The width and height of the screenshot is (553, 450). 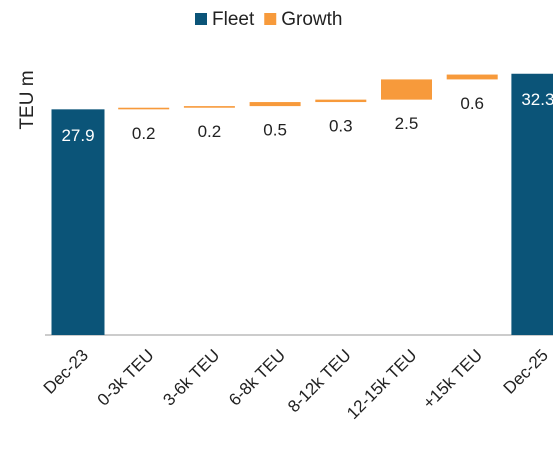 What do you see at coordinates (407, 123) in the screenshot?
I see `data-label: 2.5` at bounding box center [407, 123].